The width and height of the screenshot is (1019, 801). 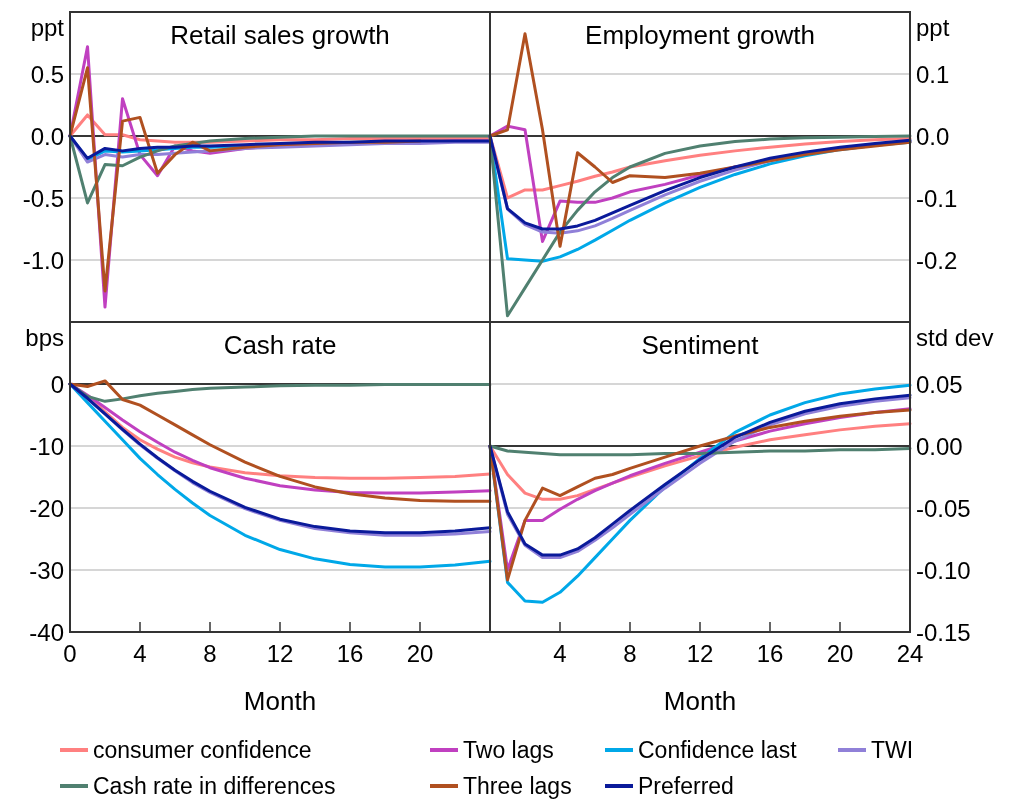 What do you see at coordinates (46, 508) in the screenshot?
I see `y-tick-label: -20` at bounding box center [46, 508].